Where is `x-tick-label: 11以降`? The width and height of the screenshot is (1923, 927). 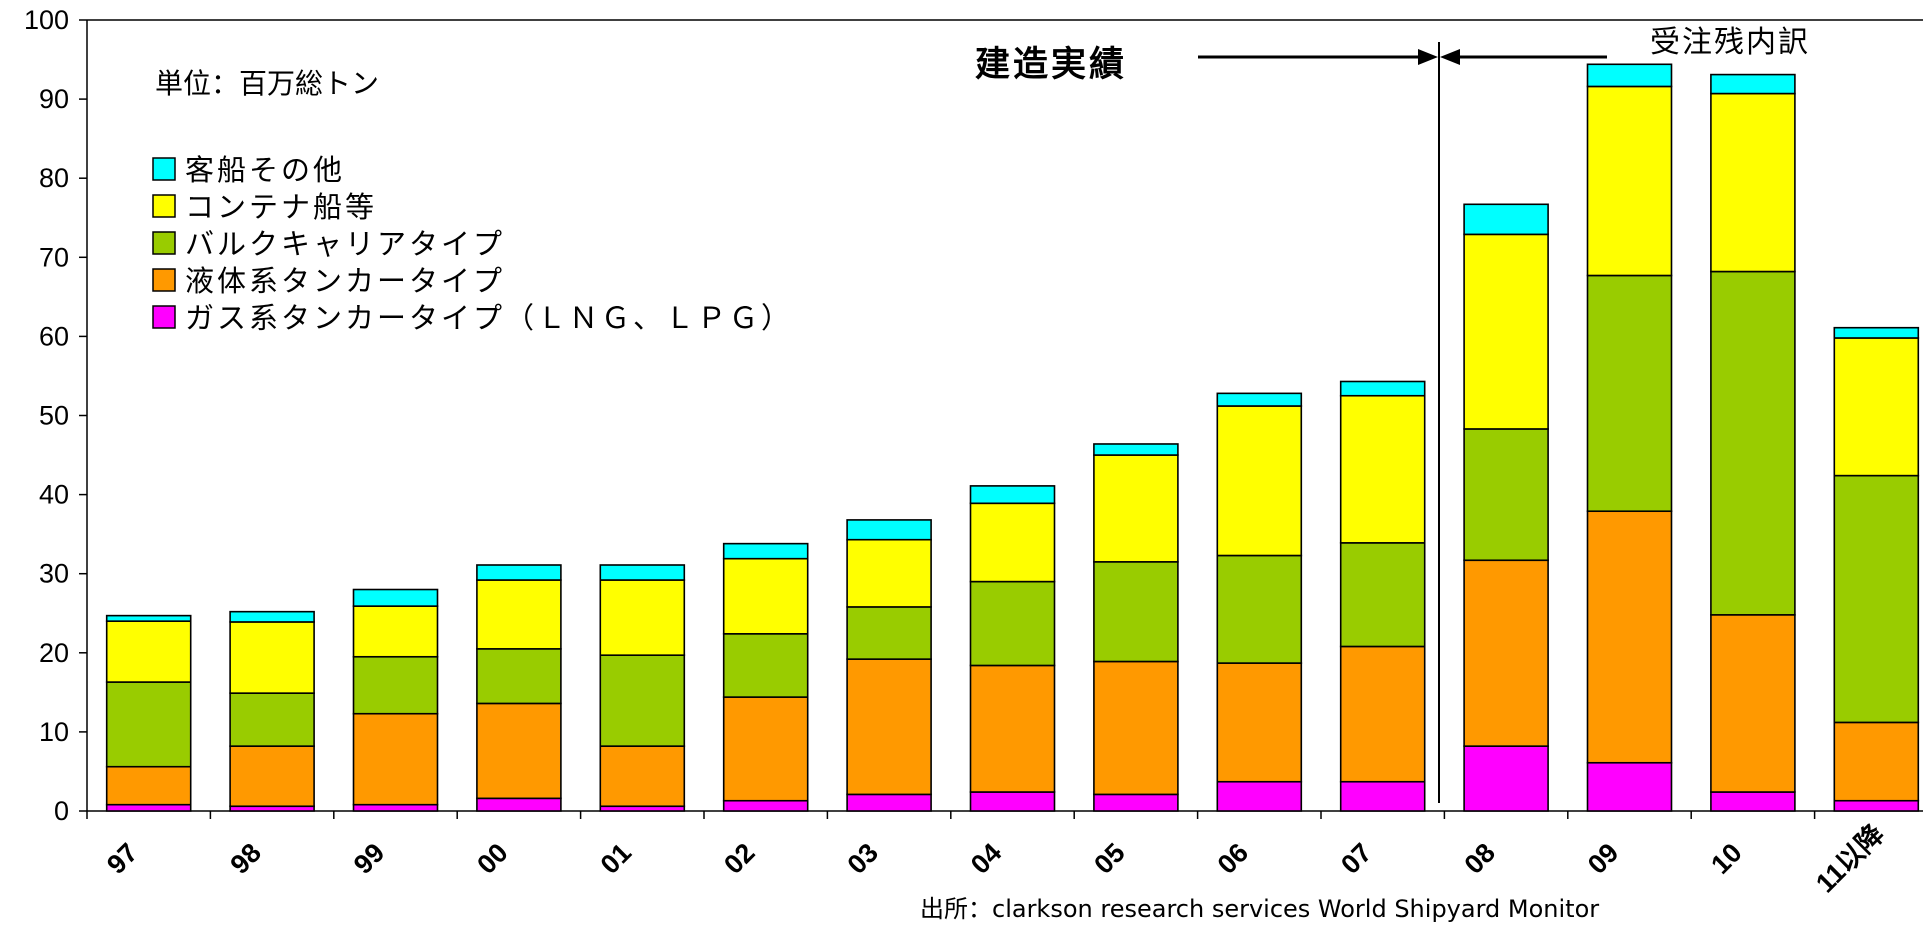 x-tick-label: 11以降 is located at coordinates (1850, 858).